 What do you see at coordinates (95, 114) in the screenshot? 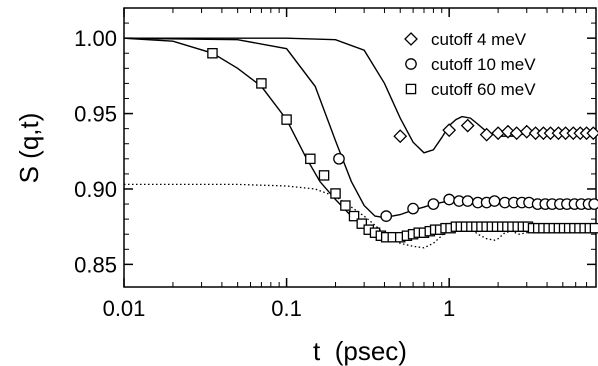
I see `y-tick-label: 0.95` at bounding box center [95, 114].